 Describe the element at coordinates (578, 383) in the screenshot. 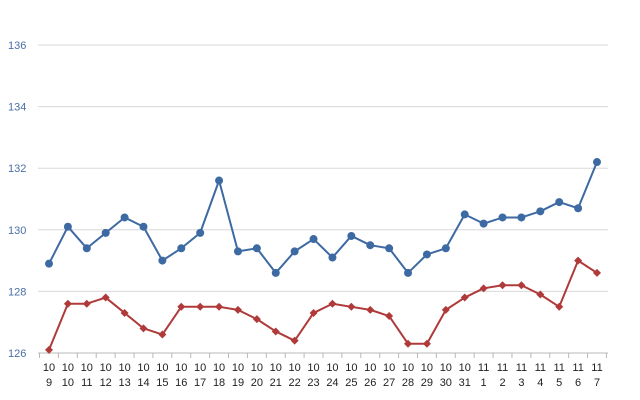

I see `x-tick-label-day: 6` at that location.